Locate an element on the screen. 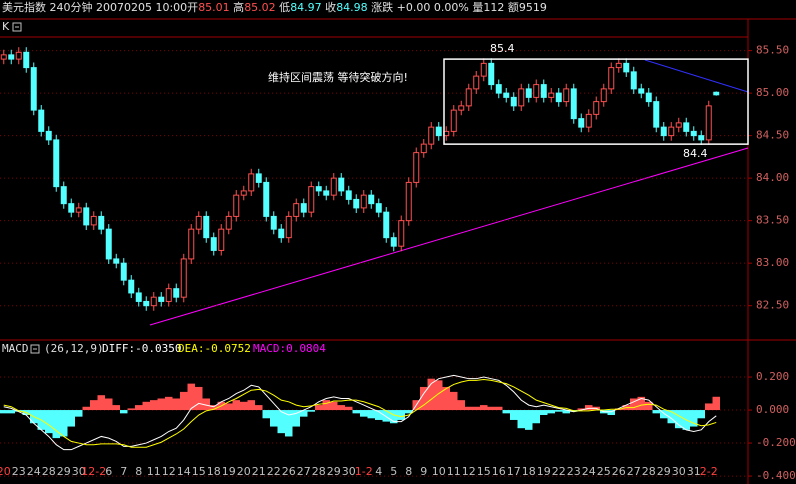 This screenshot has width=796, height=484. y-tick-label: 84.00 is located at coordinates (772, 177).